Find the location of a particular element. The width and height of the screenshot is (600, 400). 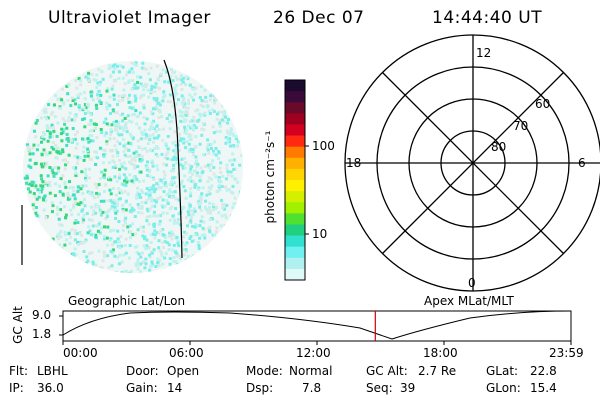

x-tick-label-0000: 00:00 is located at coordinates (80, 353).